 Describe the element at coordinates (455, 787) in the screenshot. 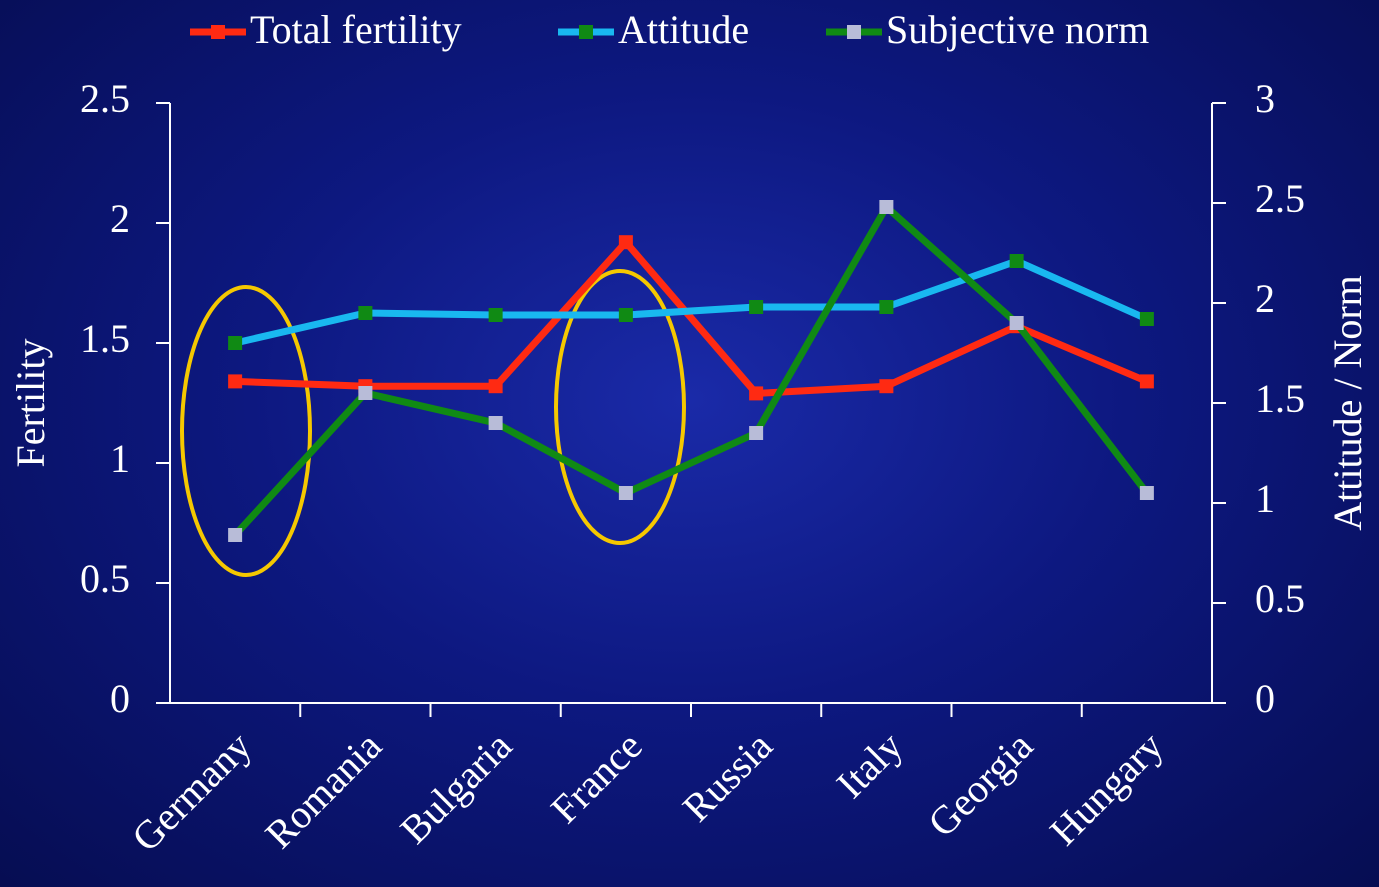

I see `x-tick-label: Bulgaria` at that location.